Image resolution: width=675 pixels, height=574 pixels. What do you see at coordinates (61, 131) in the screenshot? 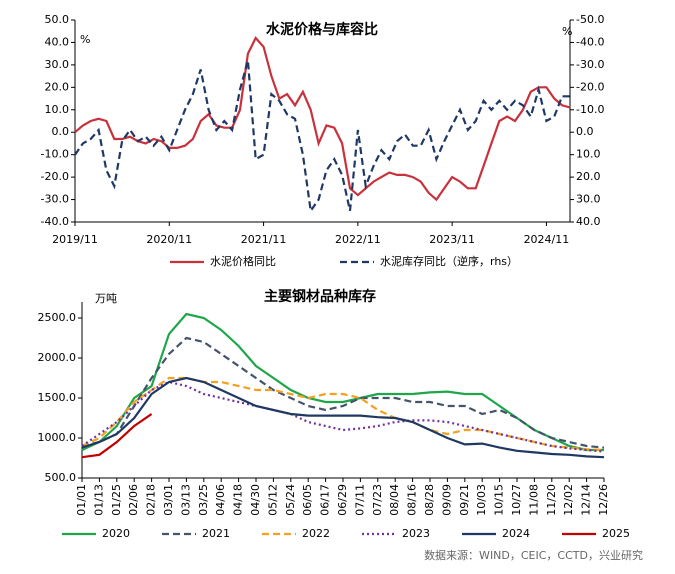
I see `y-tick-label: 0.0` at bounding box center [61, 131].